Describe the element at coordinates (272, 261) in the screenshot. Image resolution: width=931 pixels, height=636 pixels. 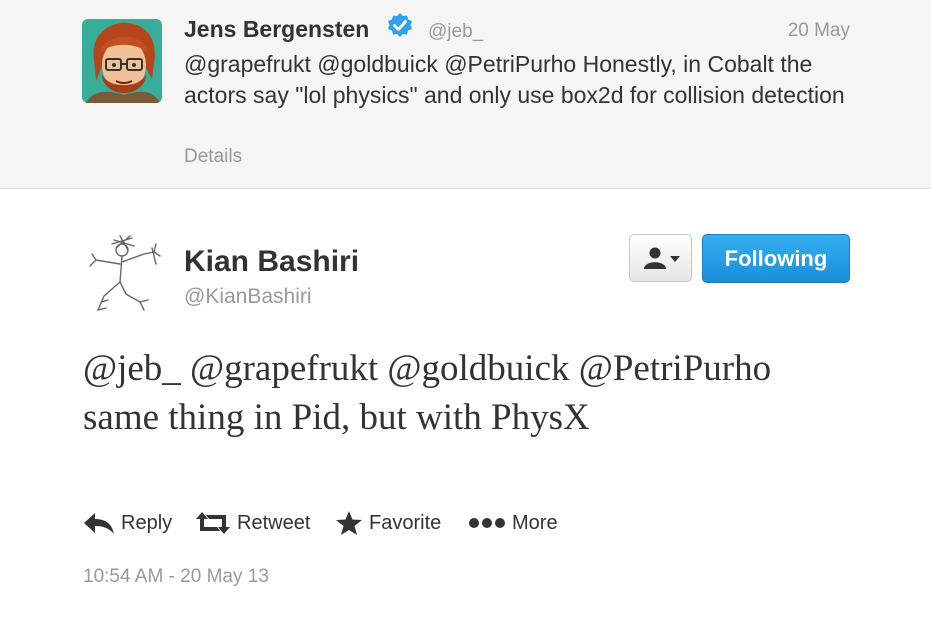
I see `main-author-name: Kian Bashiri` at that location.